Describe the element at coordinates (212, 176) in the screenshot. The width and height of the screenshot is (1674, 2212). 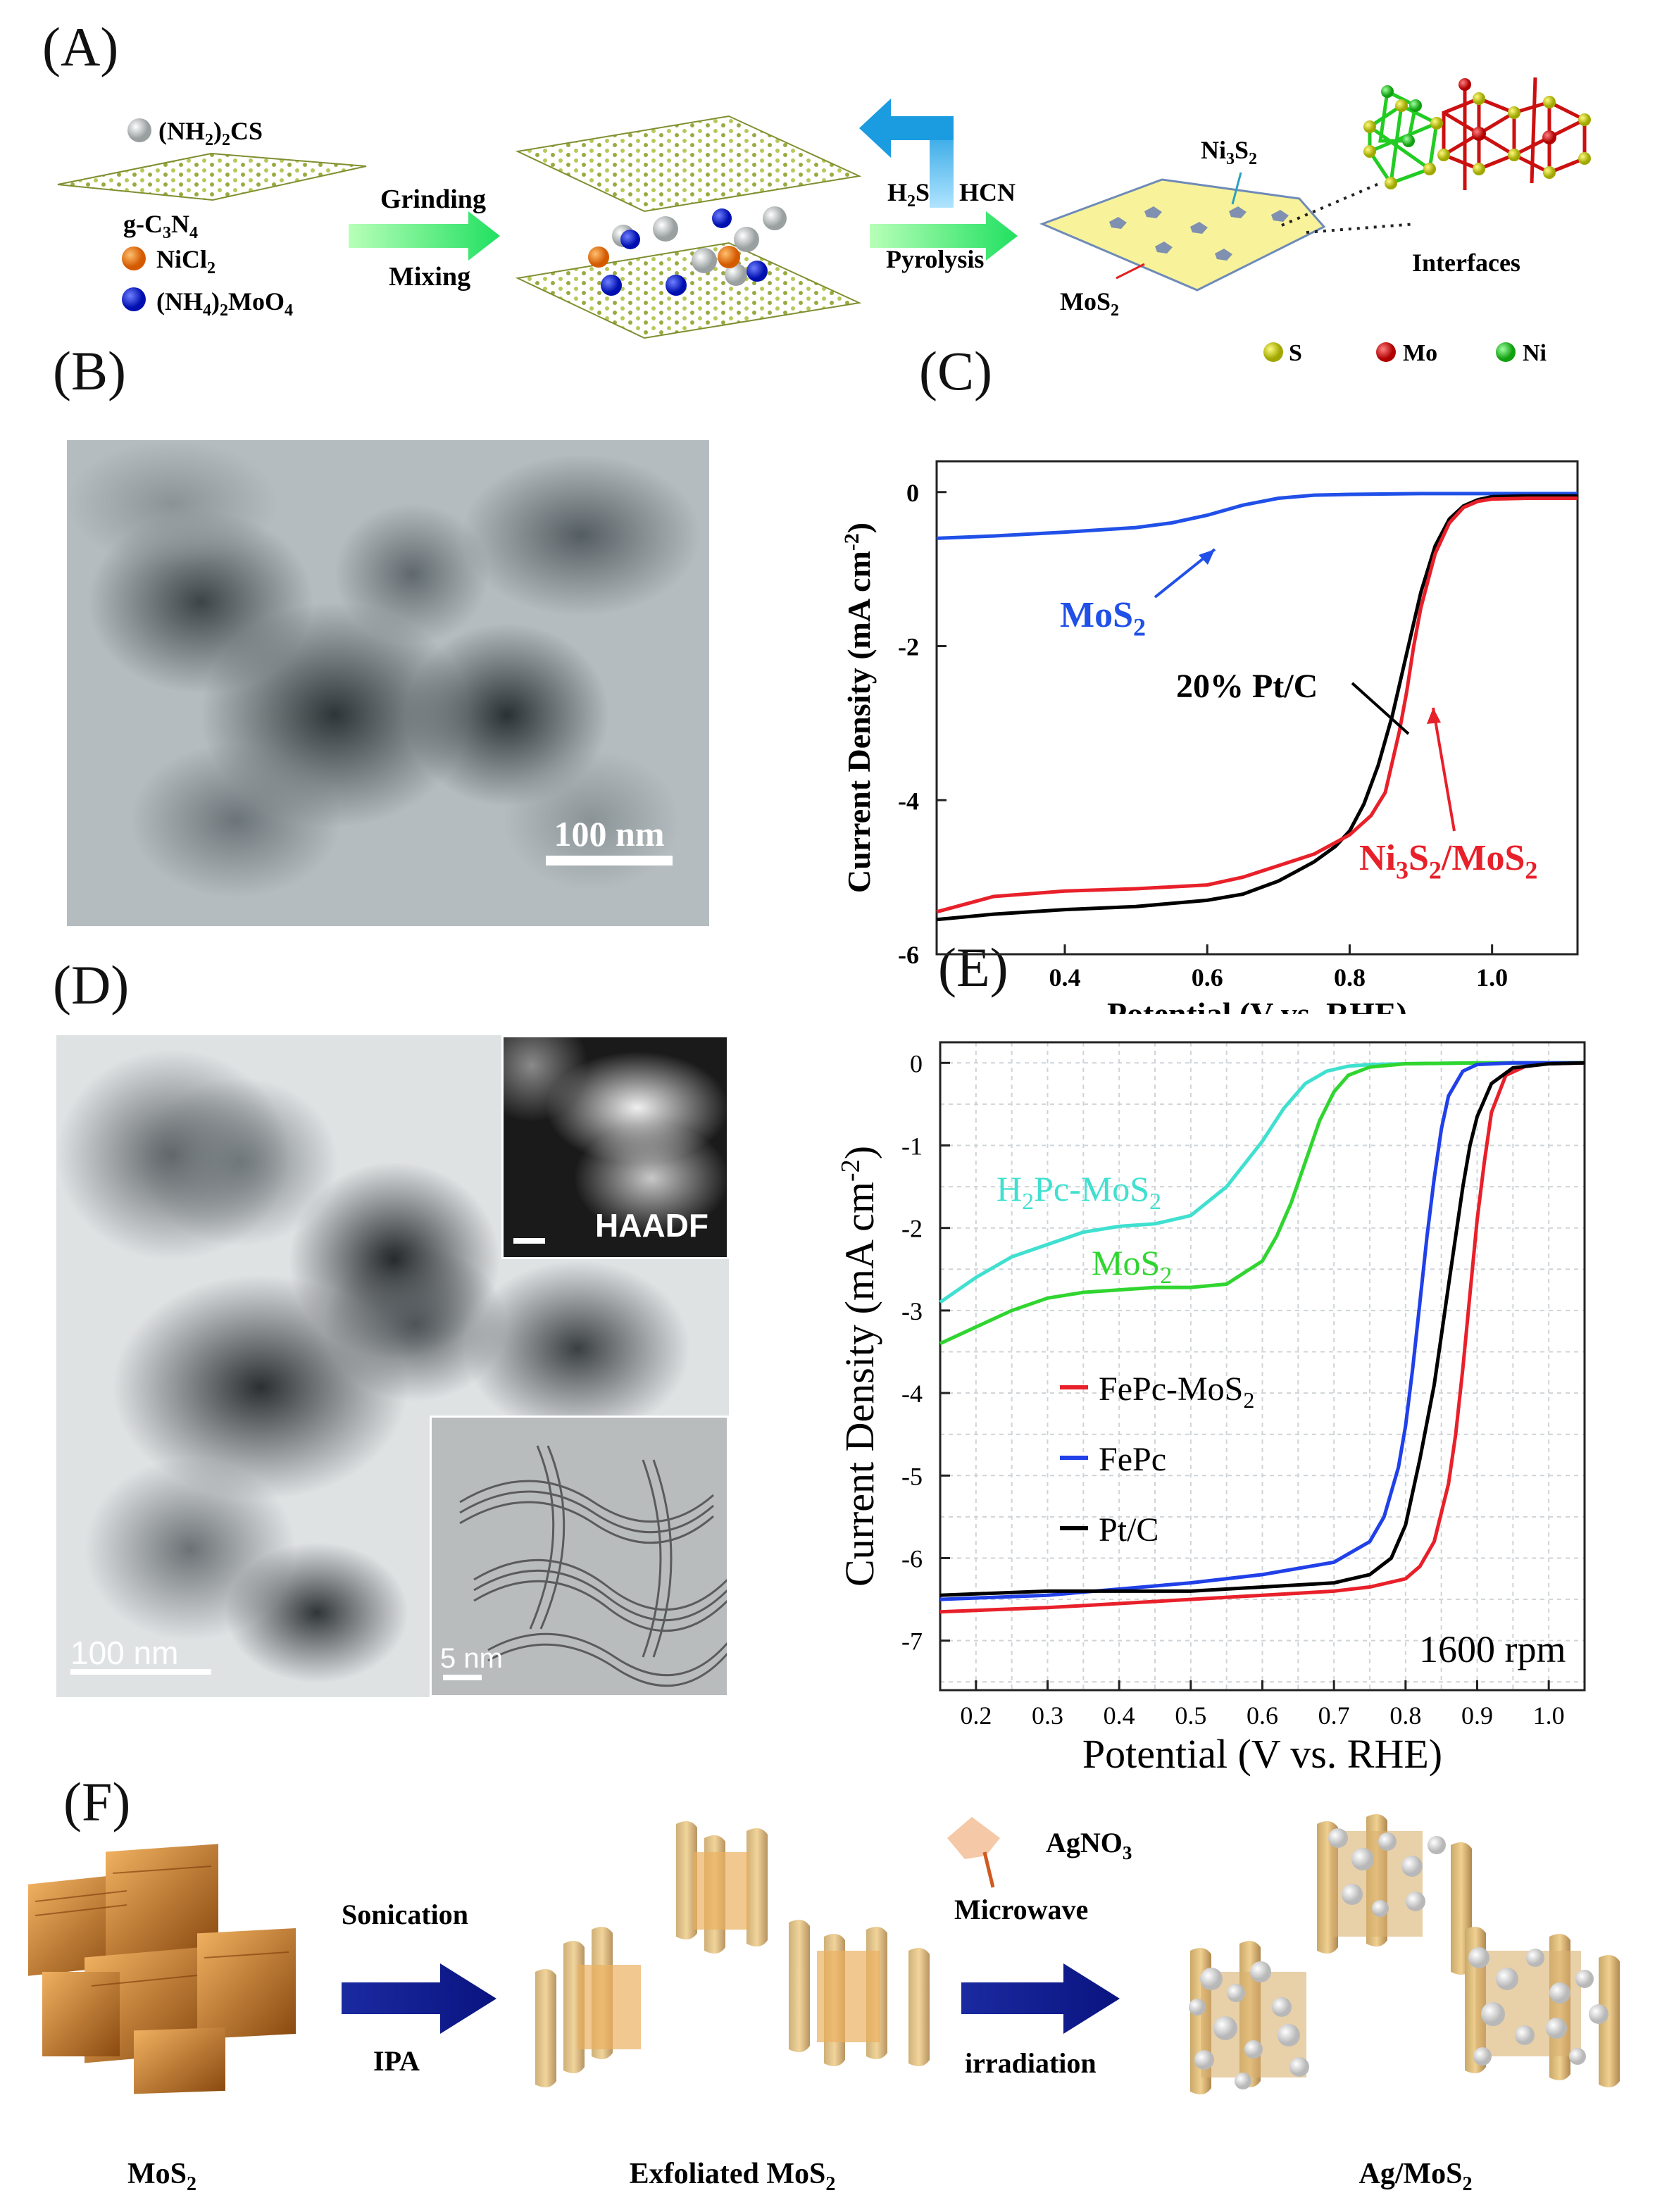
I see `gc3n4-sheet` at that location.